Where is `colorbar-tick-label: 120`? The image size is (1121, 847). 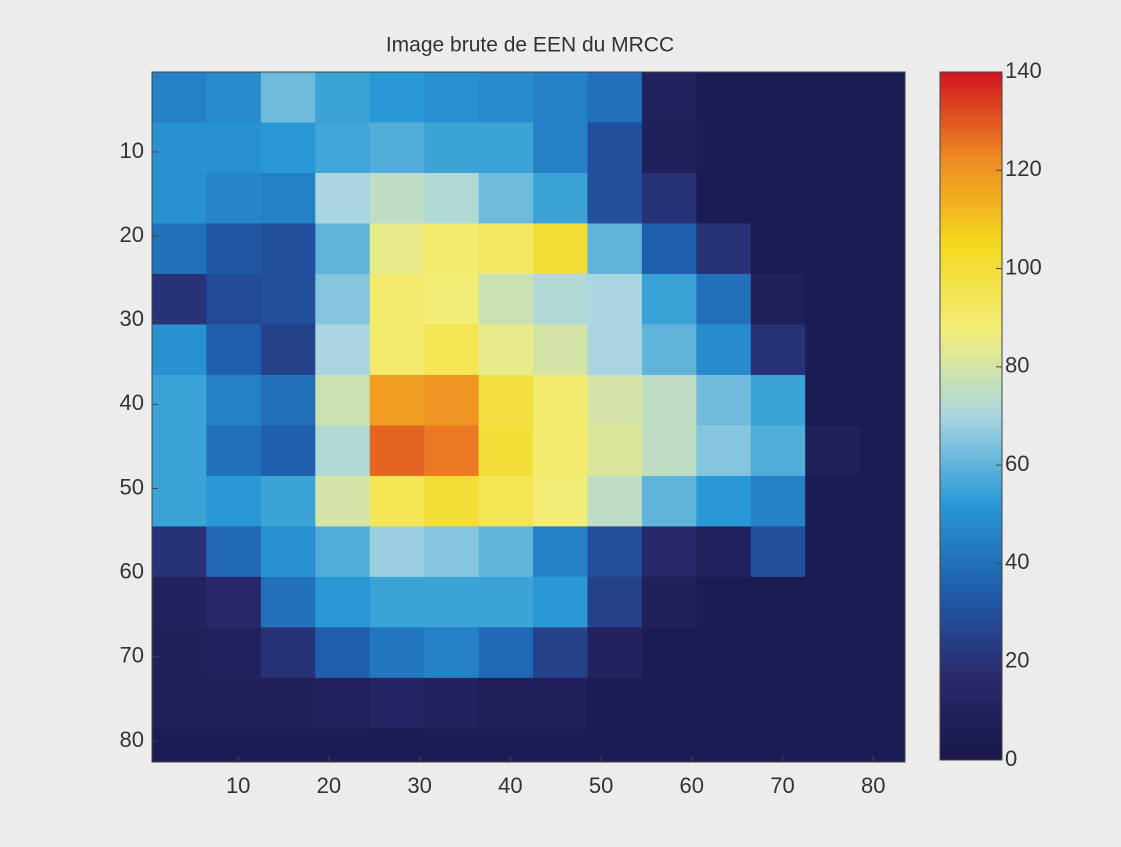
colorbar-tick-label: 120 is located at coordinates (1023, 168).